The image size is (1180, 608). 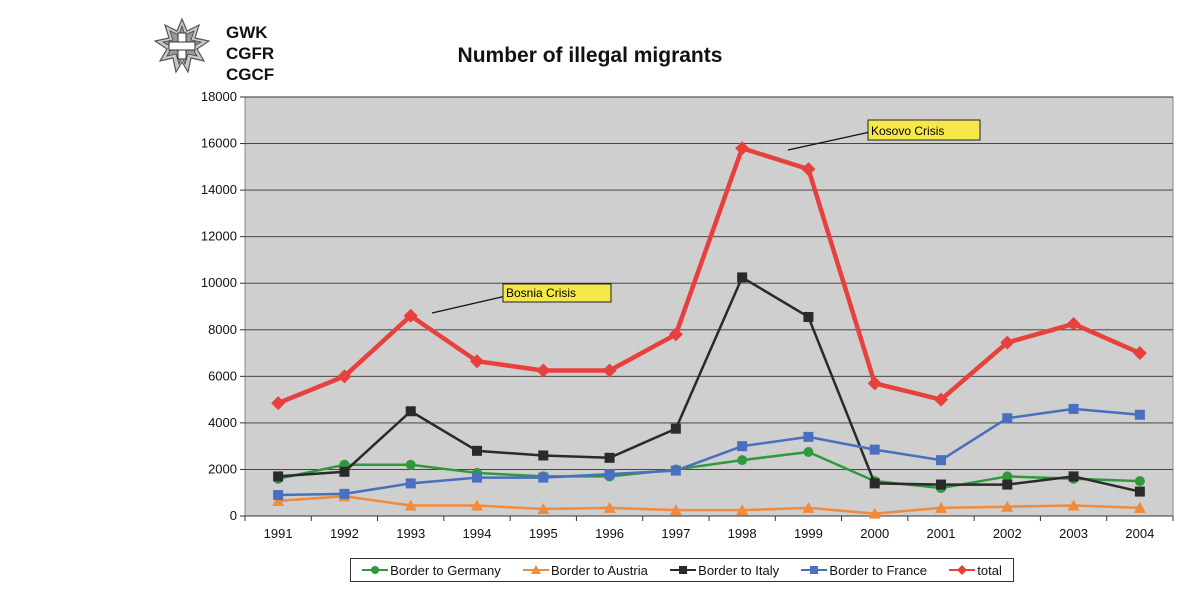 I want to click on annotation-callout: Bosnia Crisis, so click(x=521, y=298).